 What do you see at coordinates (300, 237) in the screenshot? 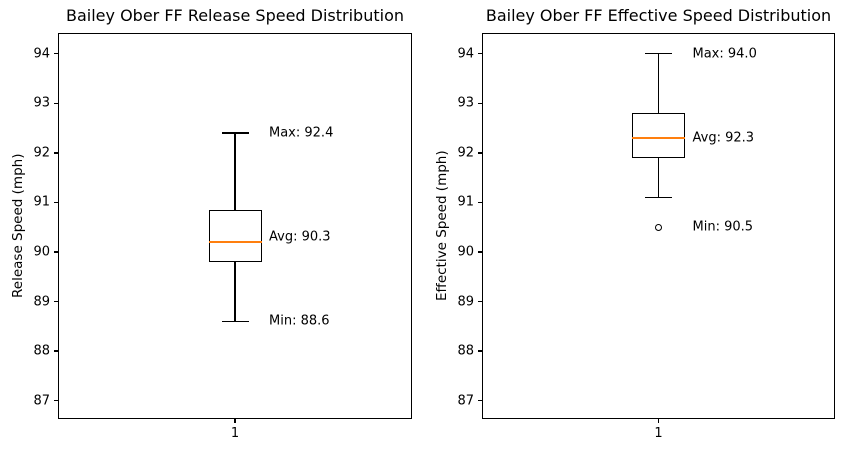
I see `stat-annotation: Avg: 90.3` at bounding box center [300, 237].